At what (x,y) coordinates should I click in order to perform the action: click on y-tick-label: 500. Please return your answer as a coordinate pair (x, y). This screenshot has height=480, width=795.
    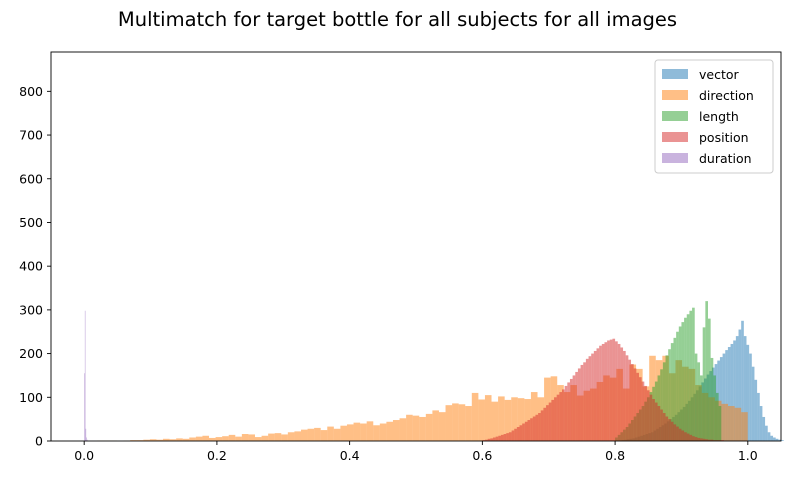
    Looking at the image, I should click on (31, 222).